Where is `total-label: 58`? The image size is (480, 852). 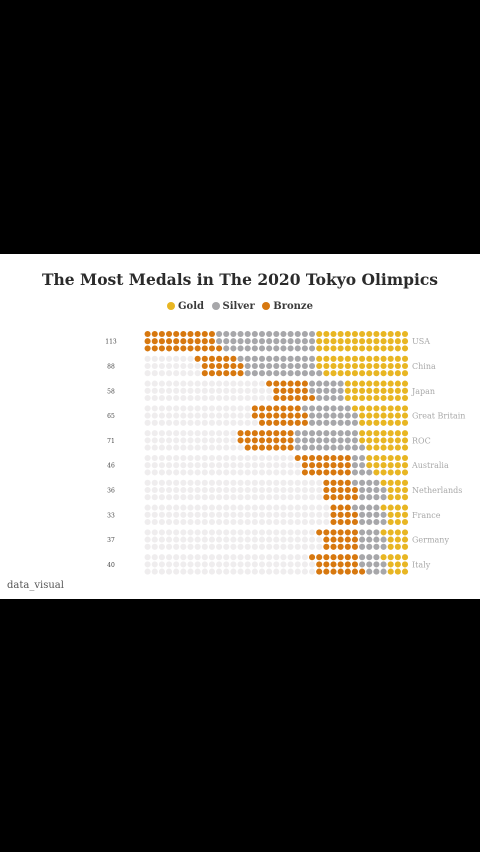
total-label: 58 is located at coordinates (111, 391).